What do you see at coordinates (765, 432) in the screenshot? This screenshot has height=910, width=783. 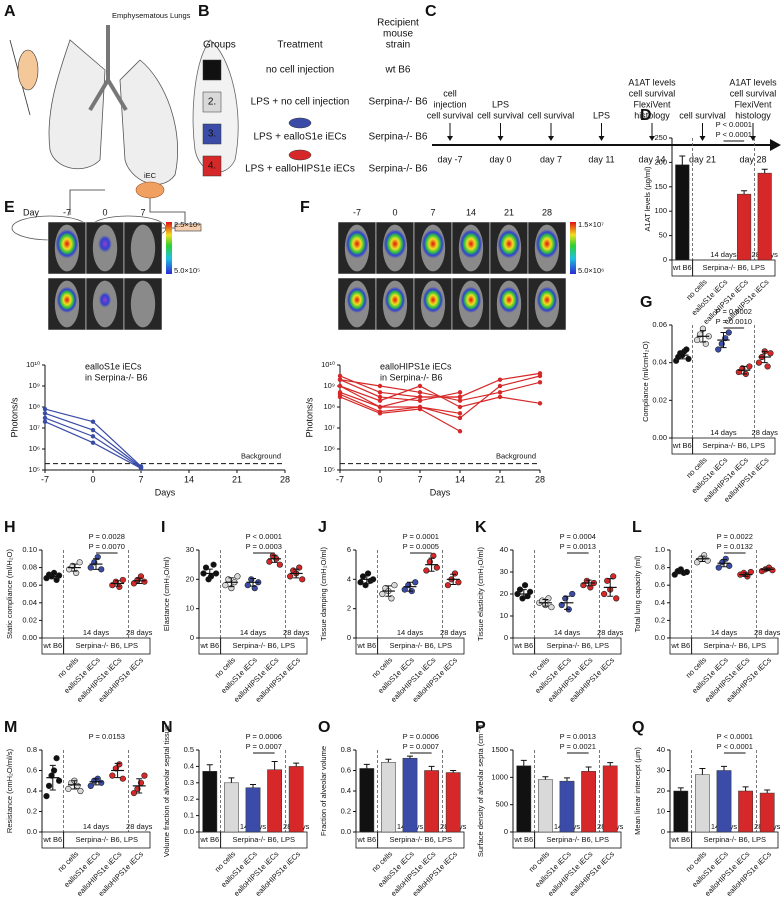 I see `period-label: 28 days` at bounding box center [765, 432].